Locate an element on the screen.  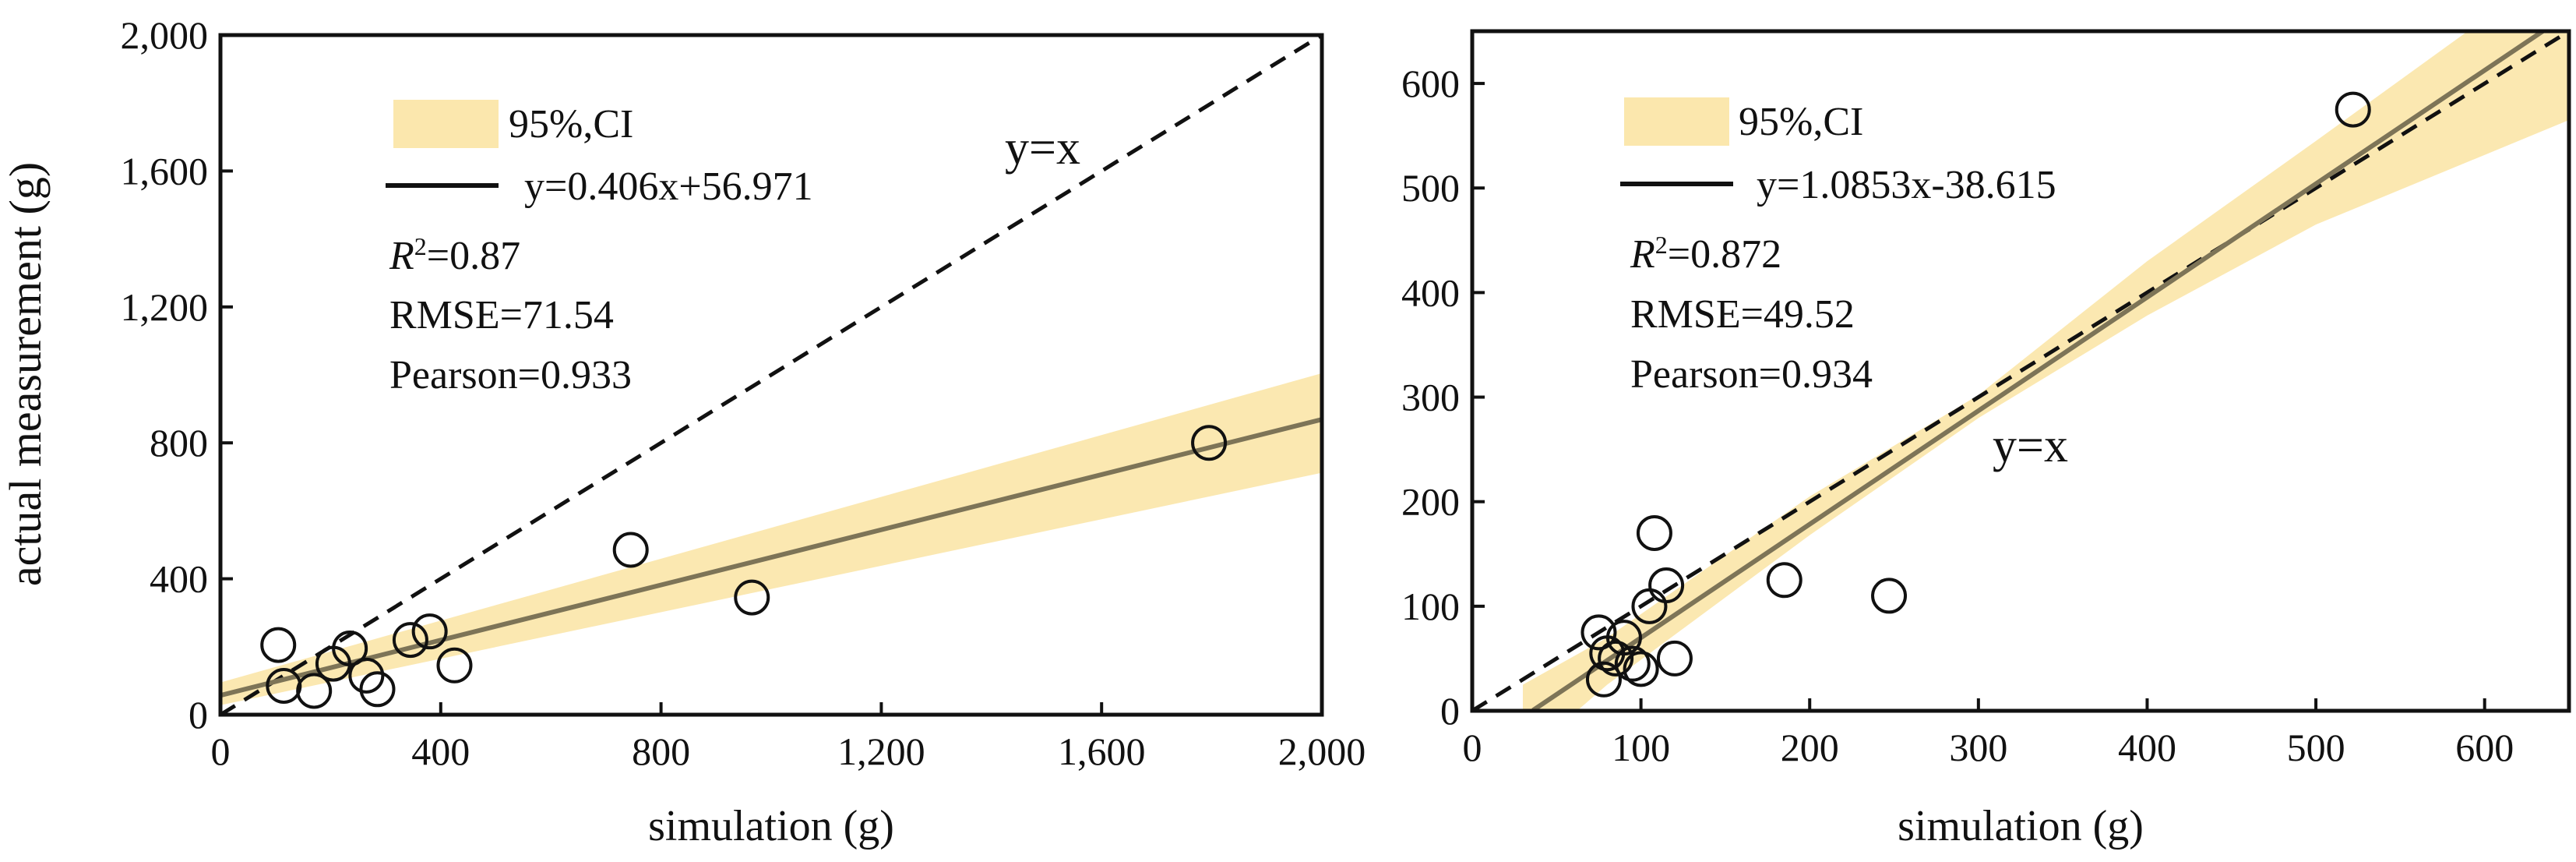
legend-fit-label: y=1.0853x-38.615 is located at coordinates (1907, 185).